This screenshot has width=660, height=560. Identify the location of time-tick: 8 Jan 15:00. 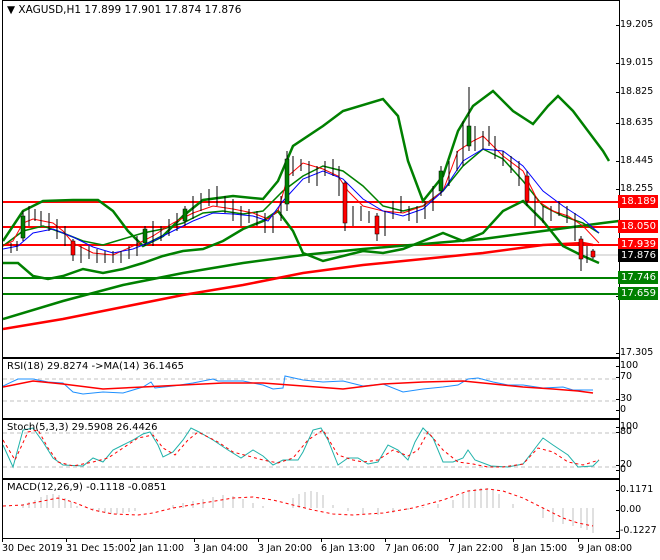
(540, 546).